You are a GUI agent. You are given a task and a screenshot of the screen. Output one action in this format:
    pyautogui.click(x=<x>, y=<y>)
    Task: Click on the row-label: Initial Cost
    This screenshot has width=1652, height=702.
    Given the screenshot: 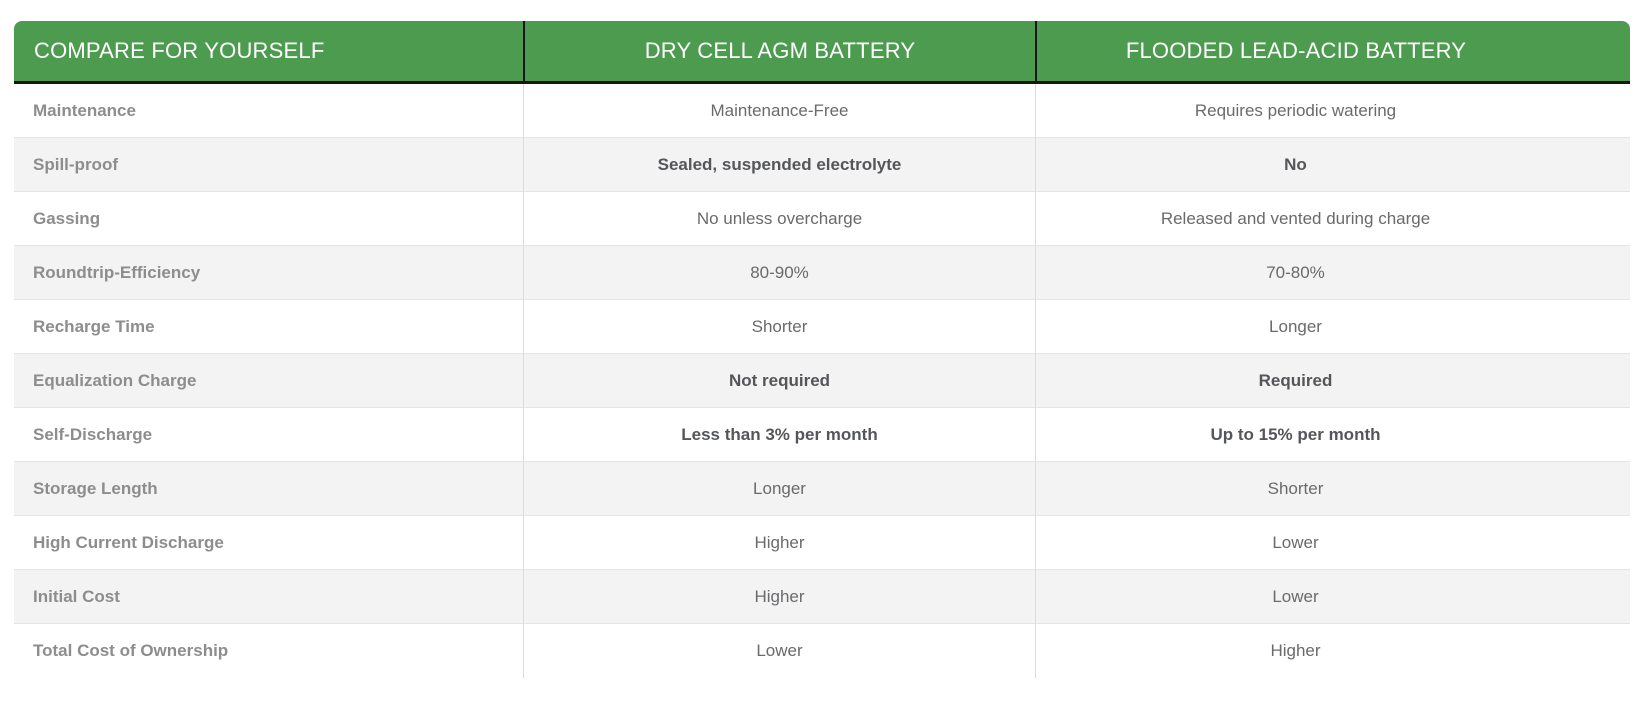 What is the action you would take?
    pyautogui.click(x=76, y=596)
    